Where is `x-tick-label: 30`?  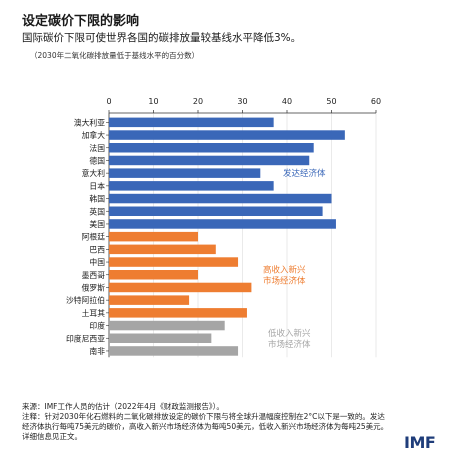
x-tick-label: 30 is located at coordinates (242, 101).